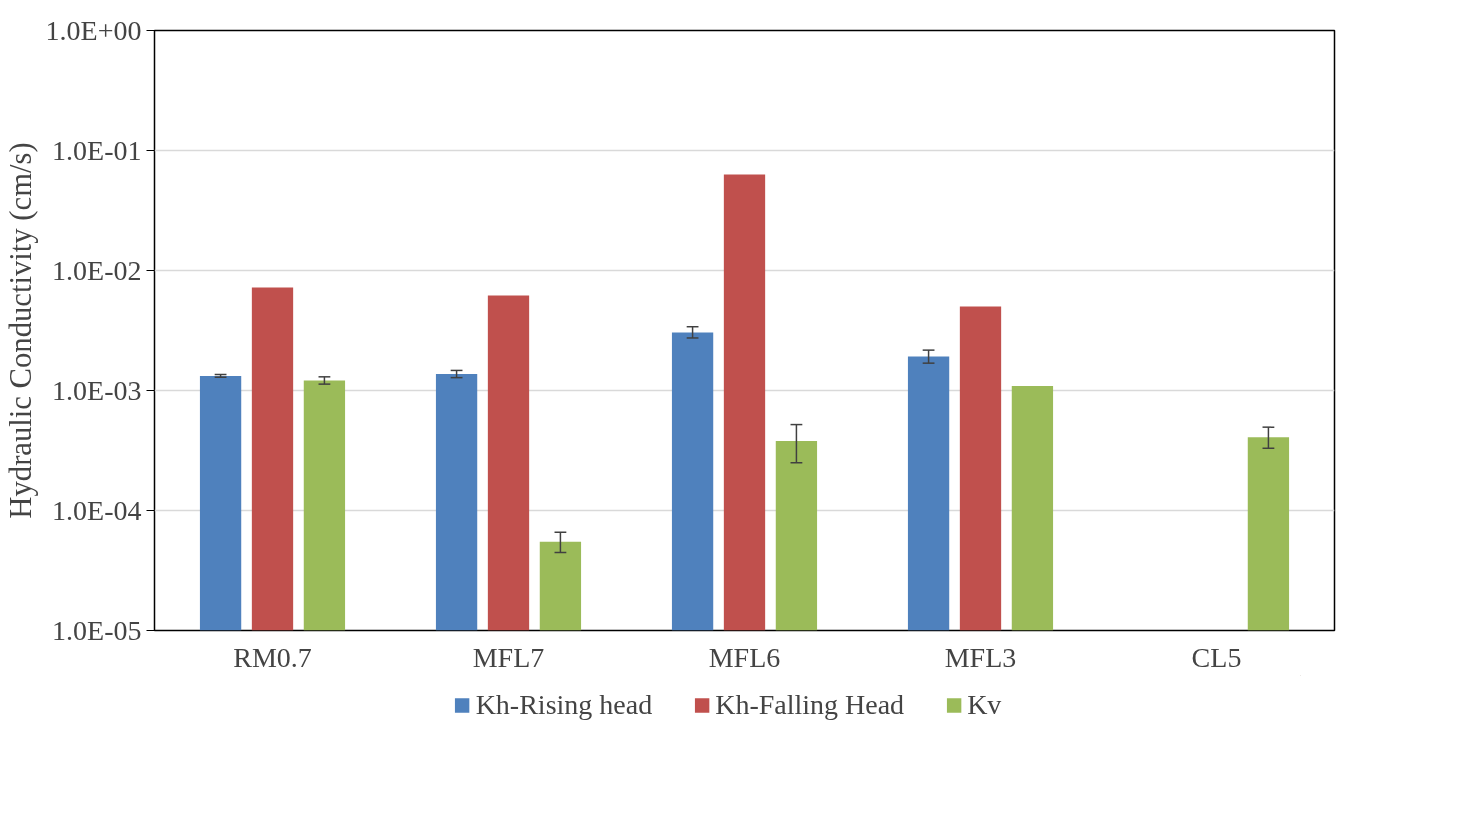  I want to click on y-tick-label: 1.0E-03, so click(97, 390).